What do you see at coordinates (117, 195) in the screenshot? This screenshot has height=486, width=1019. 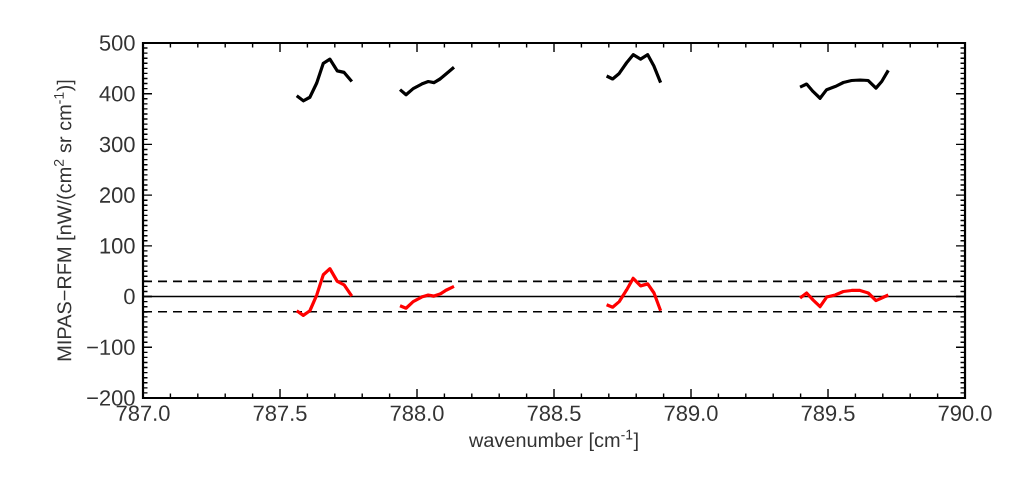 I see `y-tick-label: 200` at bounding box center [117, 195].